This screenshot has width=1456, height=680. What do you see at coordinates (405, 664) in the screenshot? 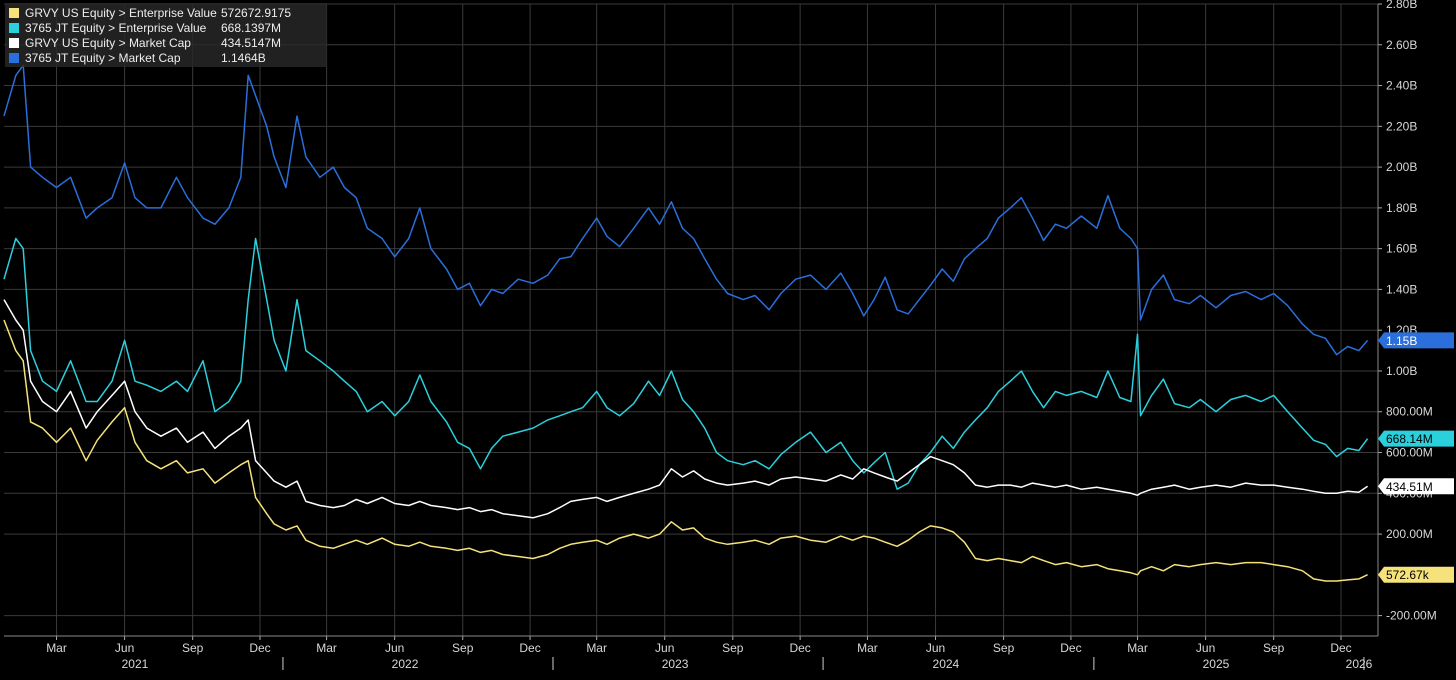
I see `x-year-label: 2022` at bounding box center [405, 664].